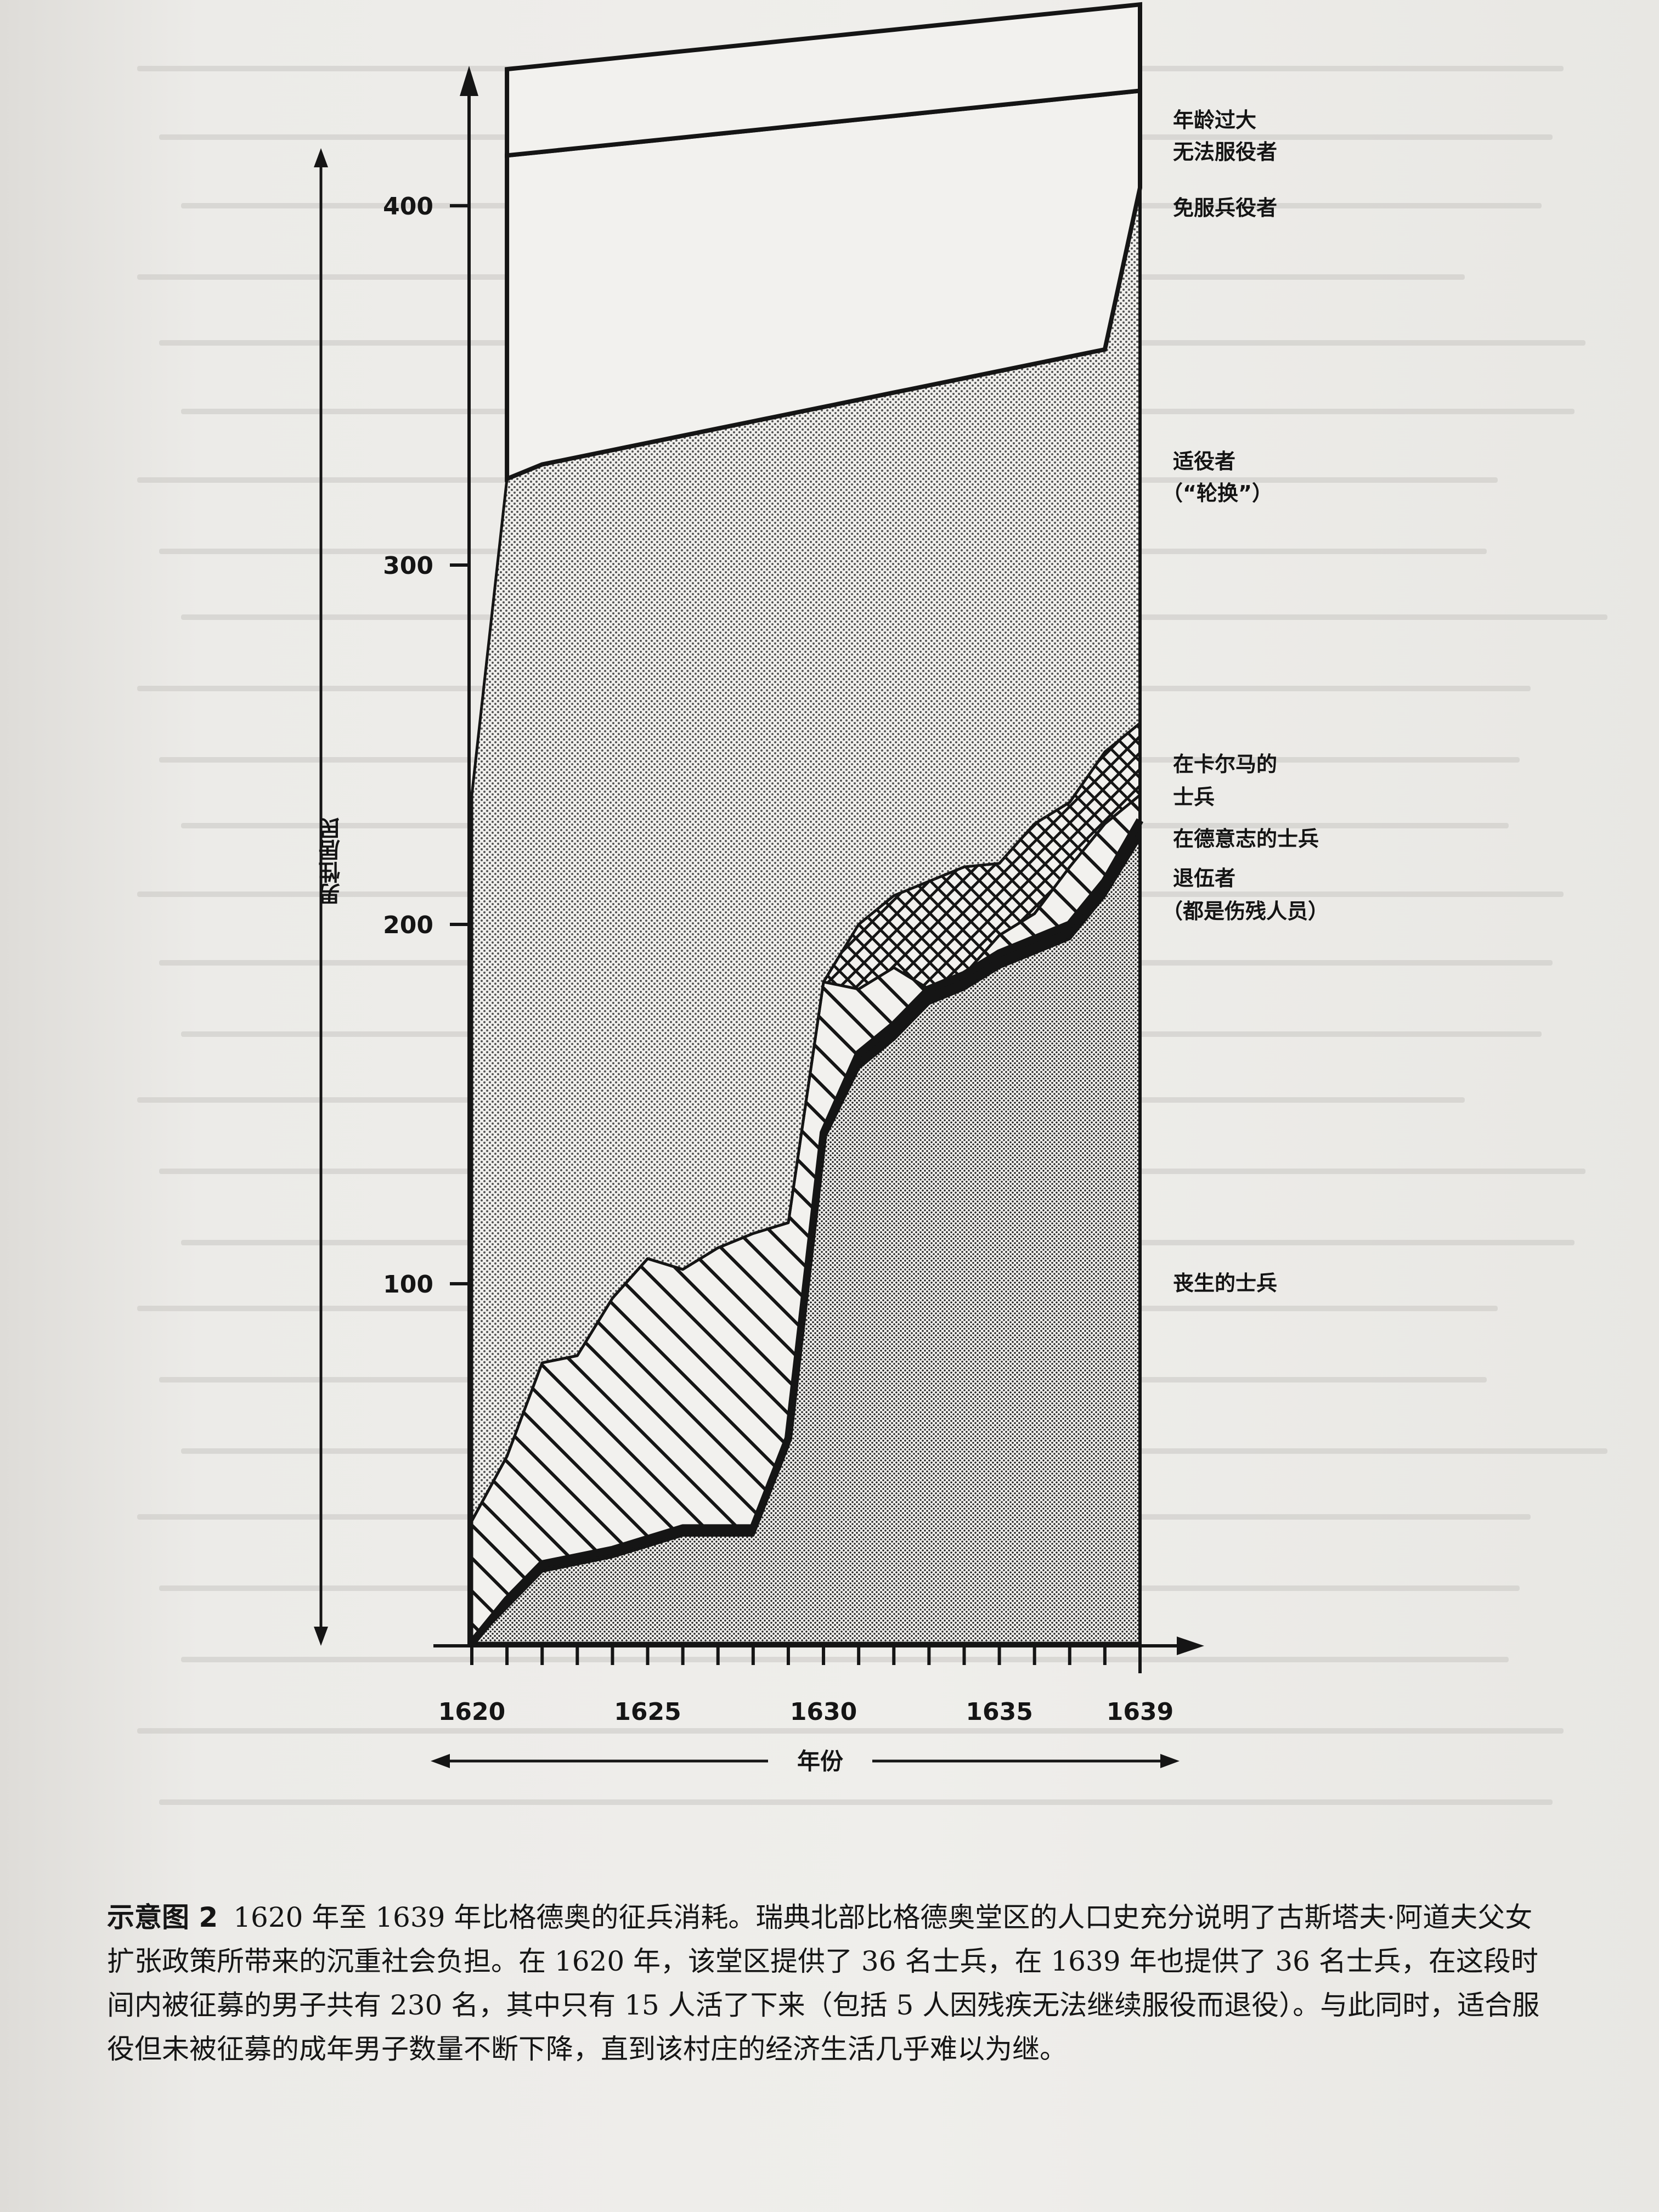 The height and width of the screenshot is (2212, 1659). Describe the element at coordinates (408, 566) in the screenshot. I see `y-tick-label: 300` at that location.